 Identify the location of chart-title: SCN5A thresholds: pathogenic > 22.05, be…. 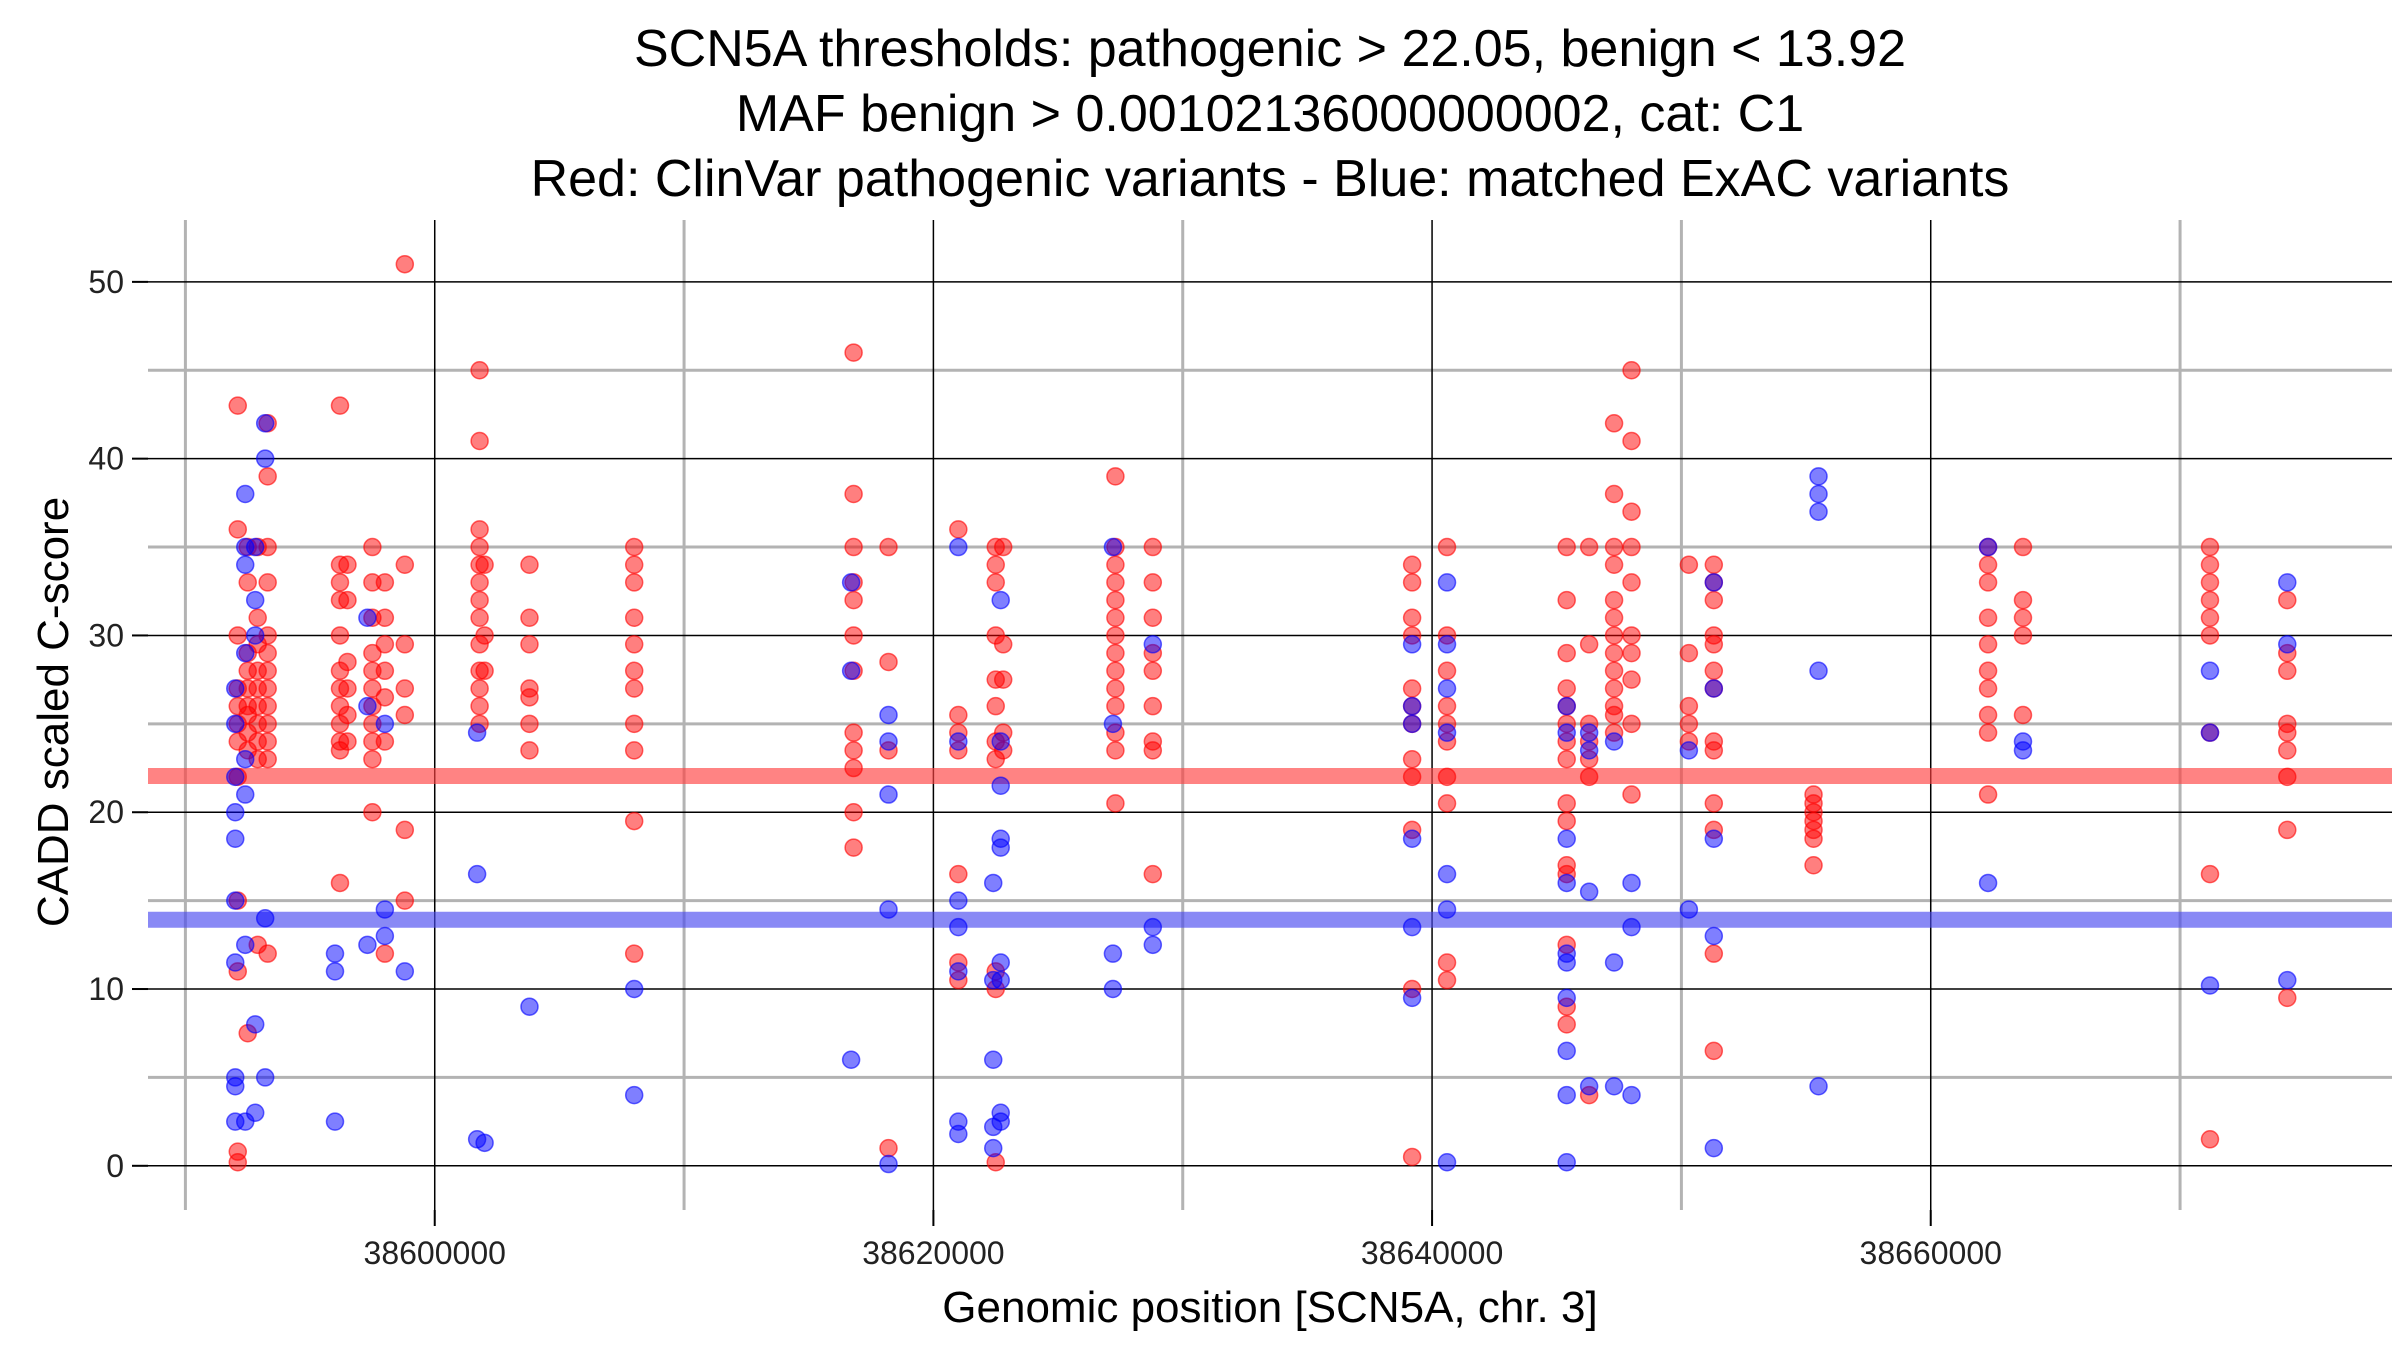
(1270, 114).